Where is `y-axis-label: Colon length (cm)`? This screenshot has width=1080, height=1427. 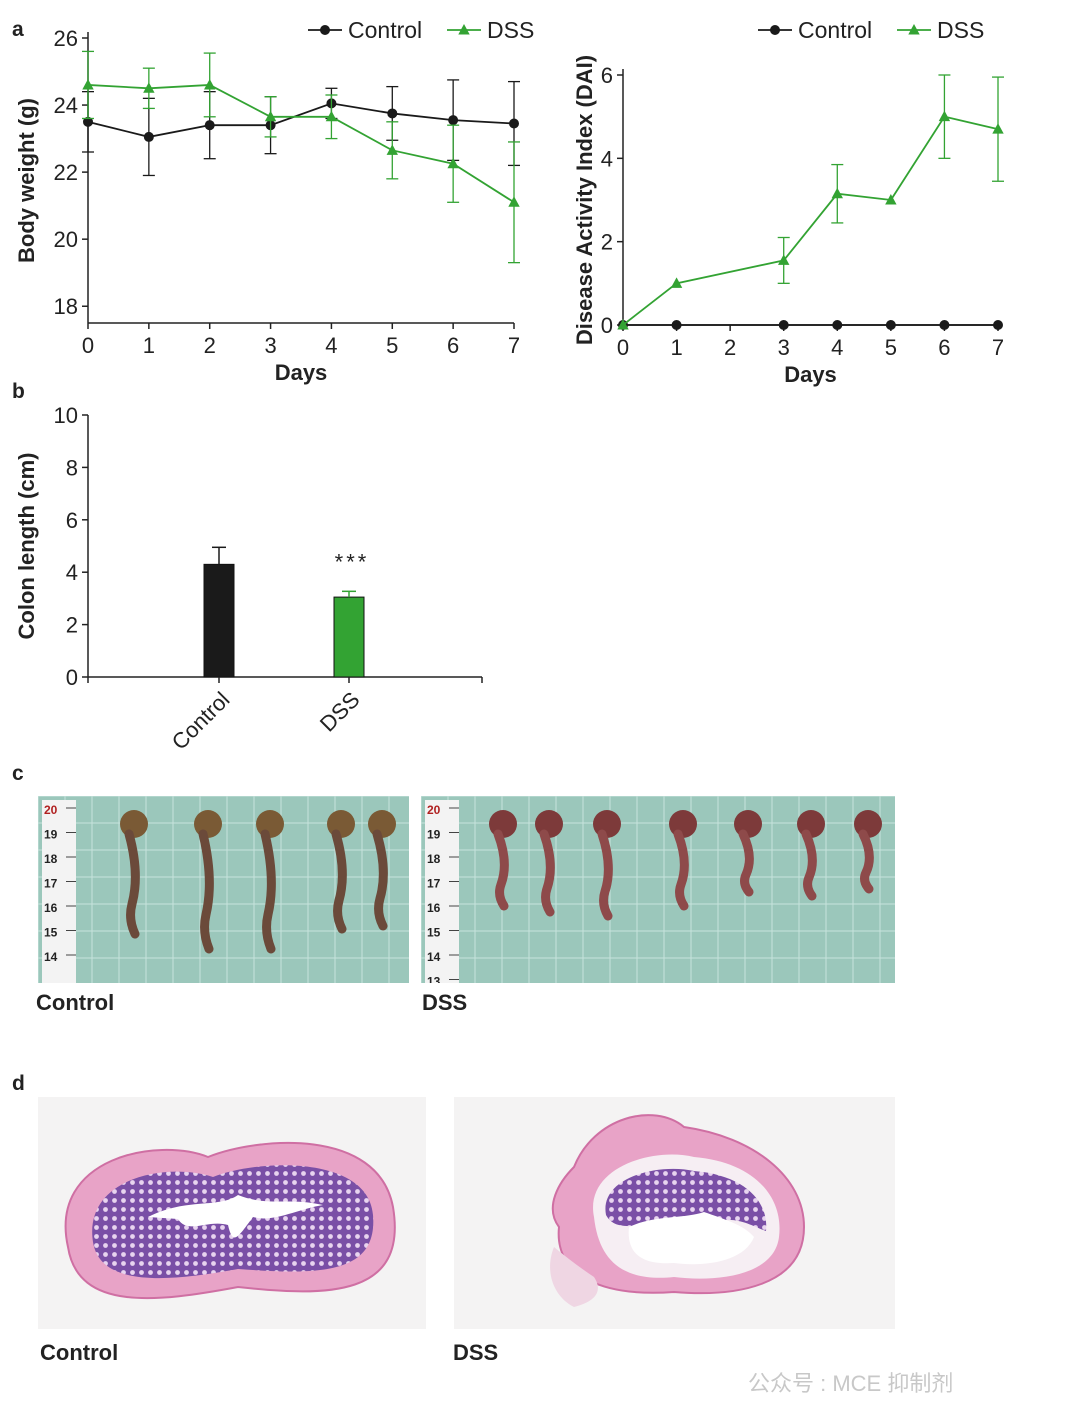 y-axis-label: Colon length (cm) is located at coordinates (26, 546).